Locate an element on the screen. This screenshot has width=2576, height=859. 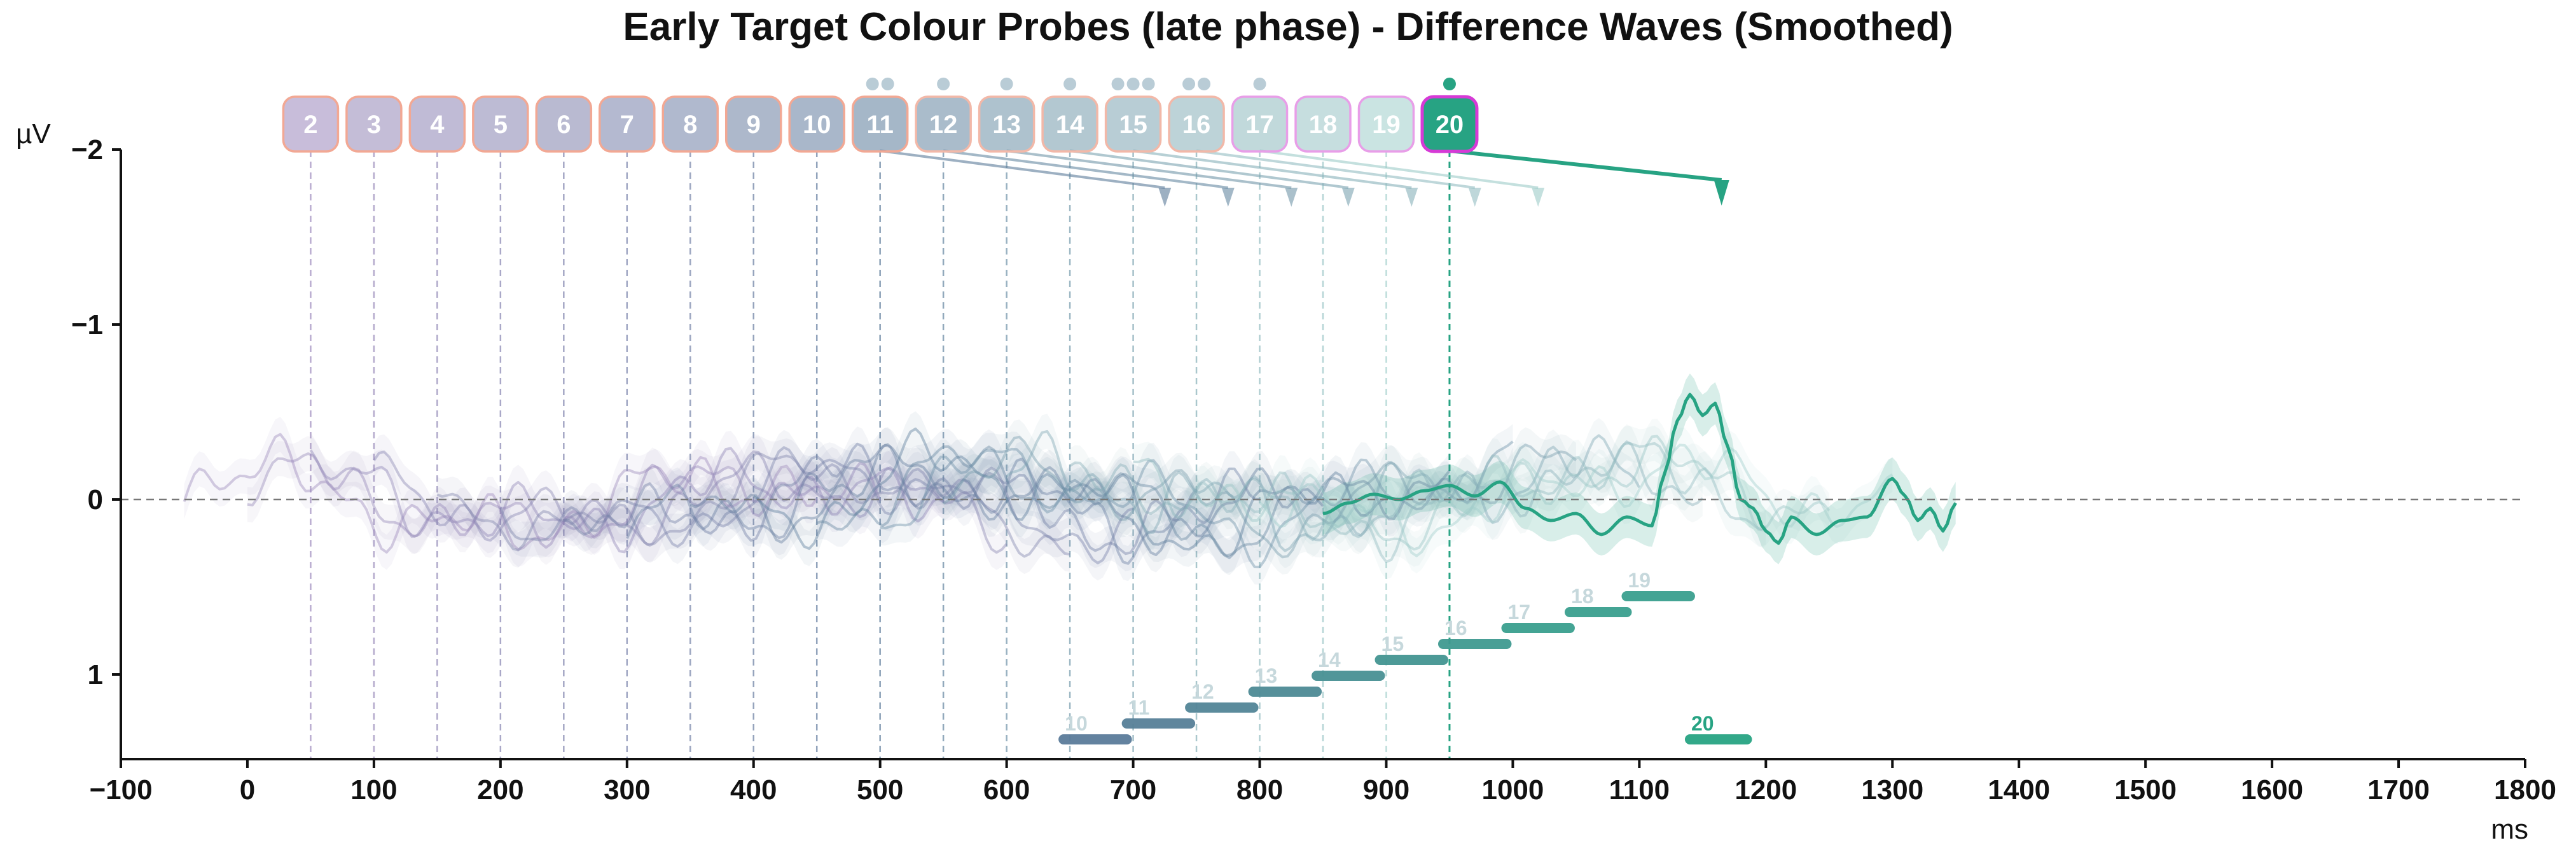
probe-box-5: 5 is located at coordinates (500, 124).